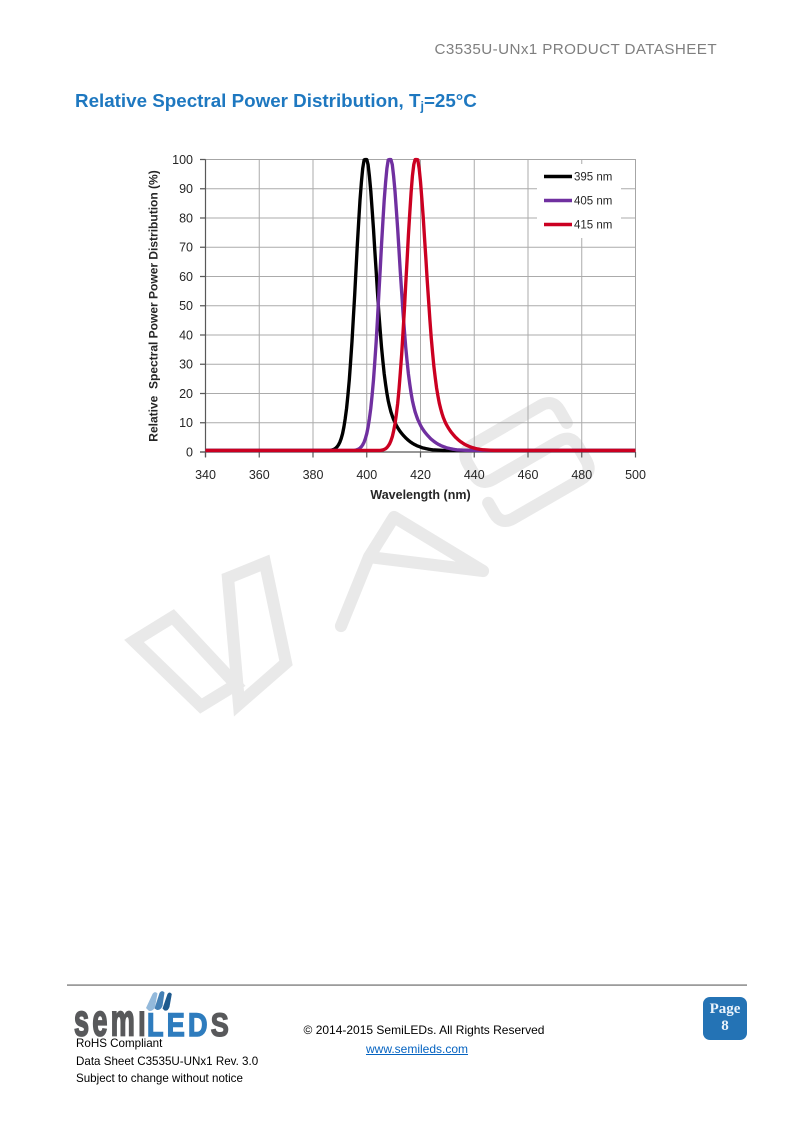 This screenshot has height=1122, width=793. Describe the element at coordinates (186, 335) in the screenshot. I see `svg-text: 40` at that location.